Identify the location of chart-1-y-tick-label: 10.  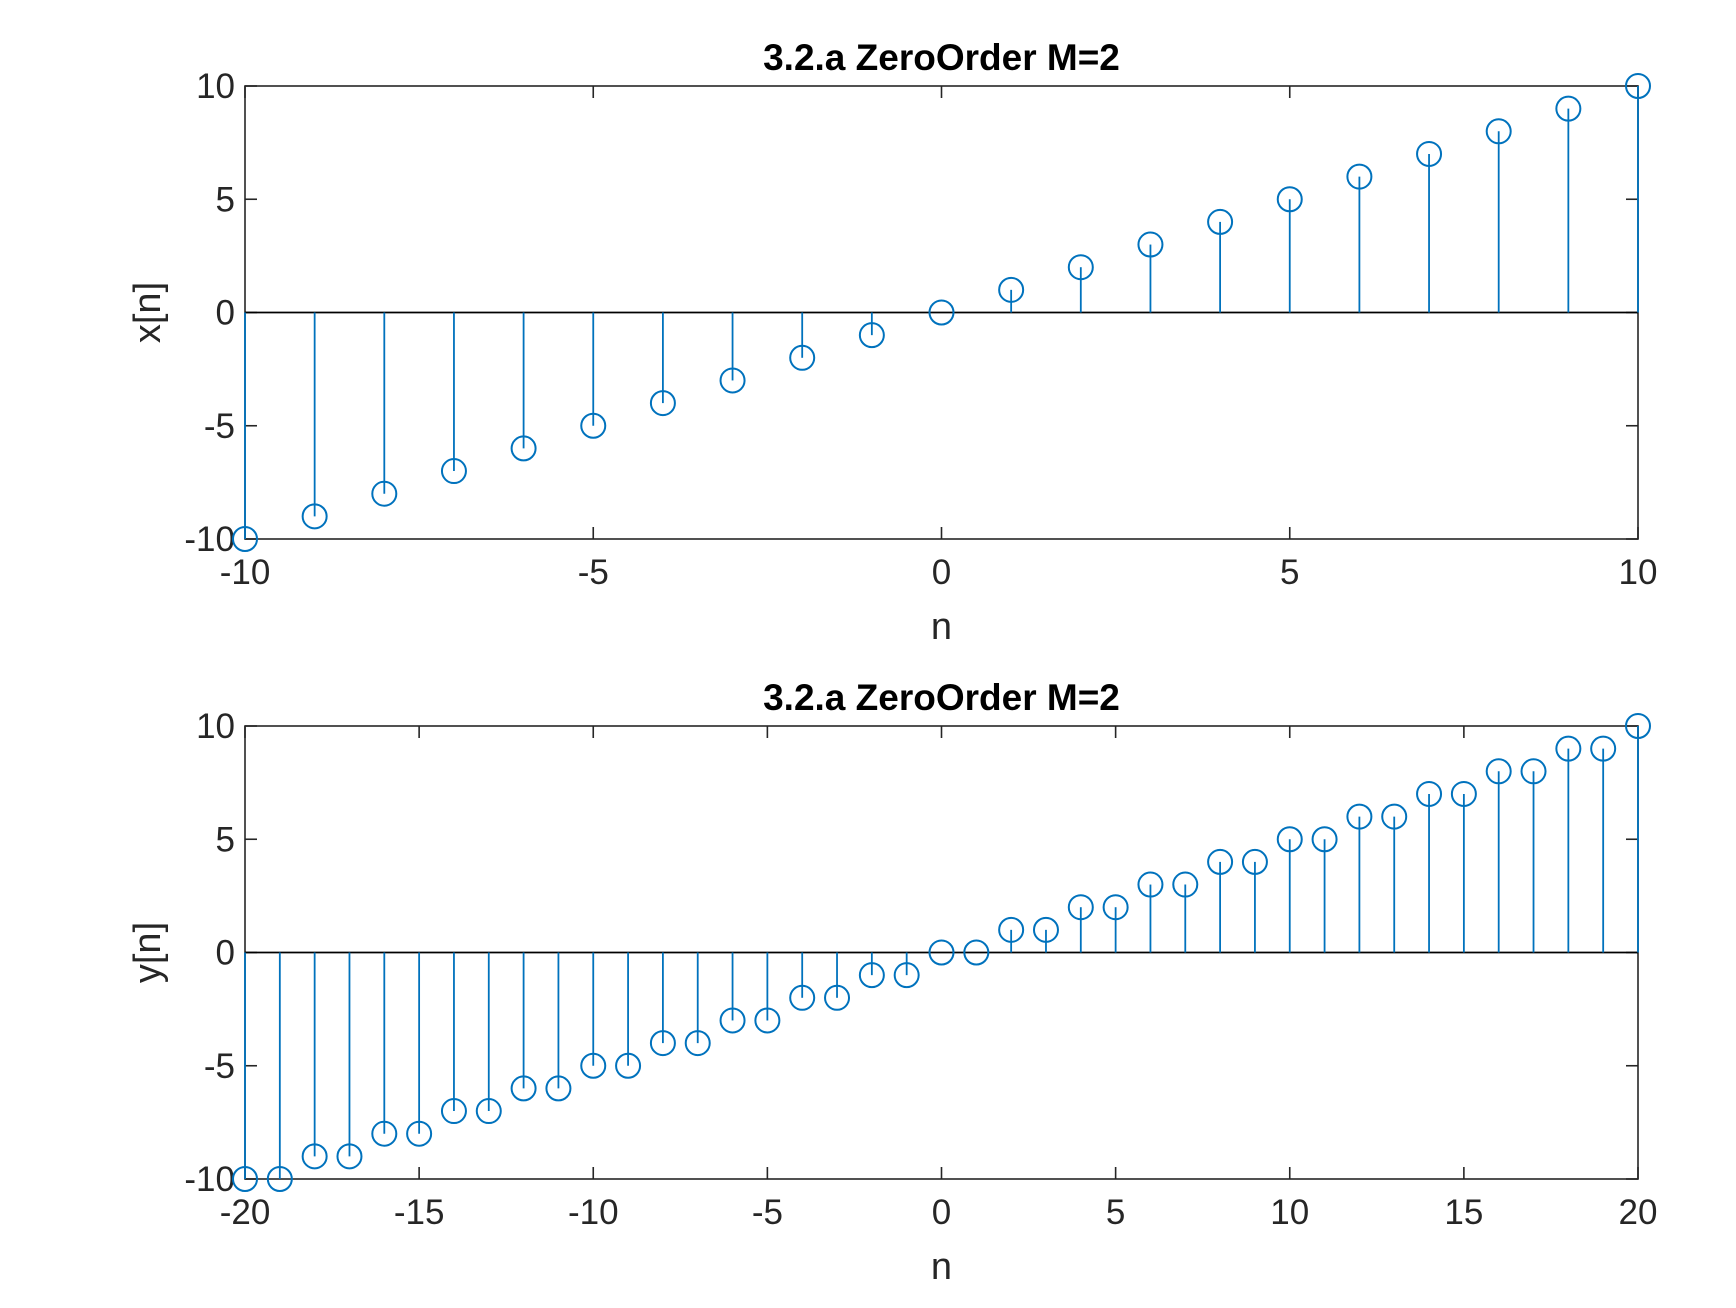
(215, 86).